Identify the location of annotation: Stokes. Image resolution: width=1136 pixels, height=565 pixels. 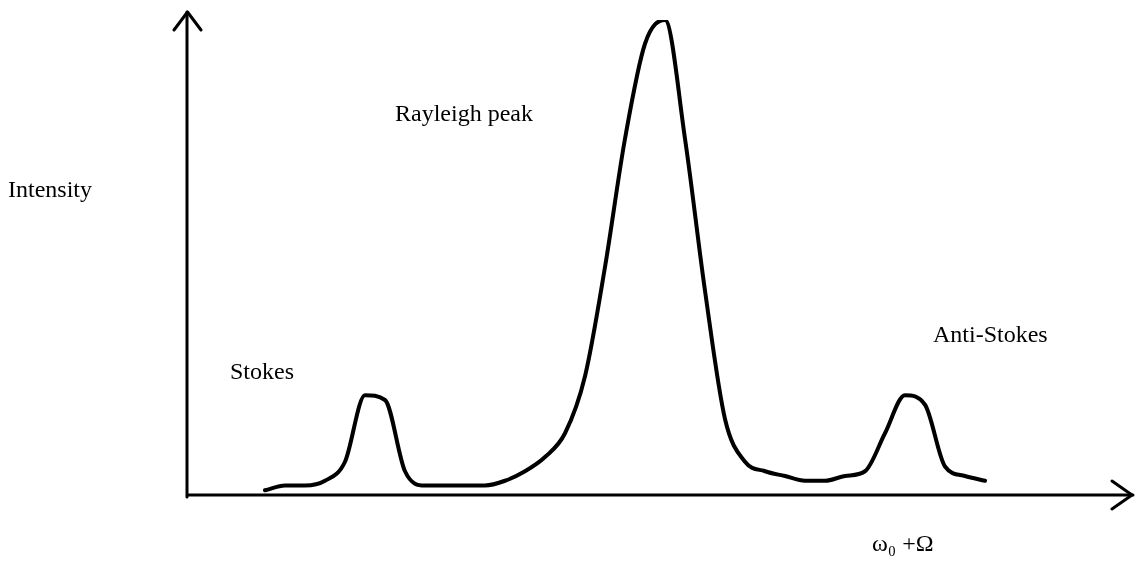
(262, 371).